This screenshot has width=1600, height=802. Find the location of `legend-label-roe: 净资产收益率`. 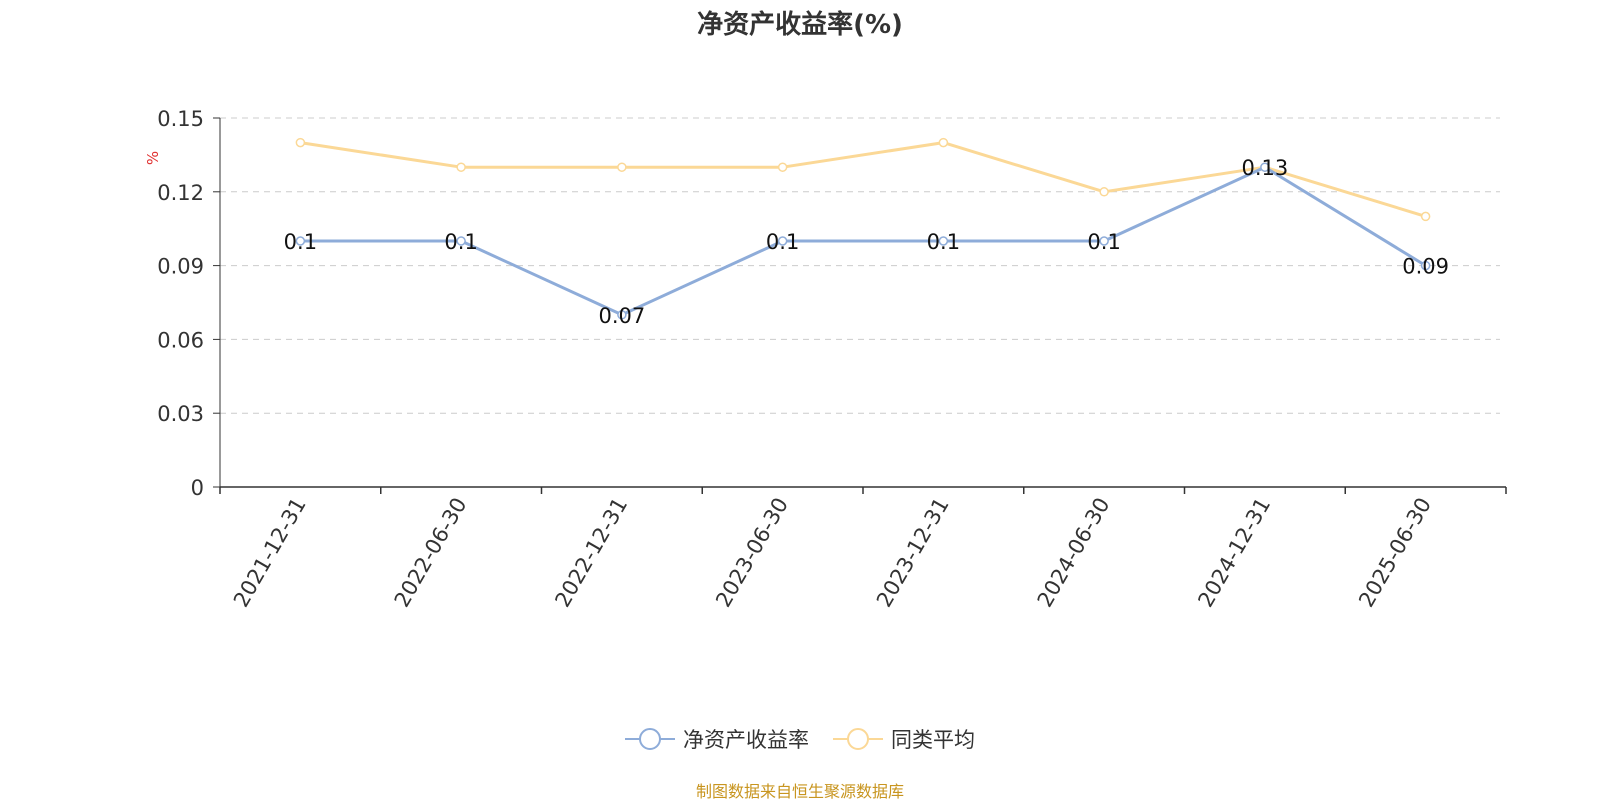

legend-label-roe: 净资产收益率 is located at coordinates (746, 740).